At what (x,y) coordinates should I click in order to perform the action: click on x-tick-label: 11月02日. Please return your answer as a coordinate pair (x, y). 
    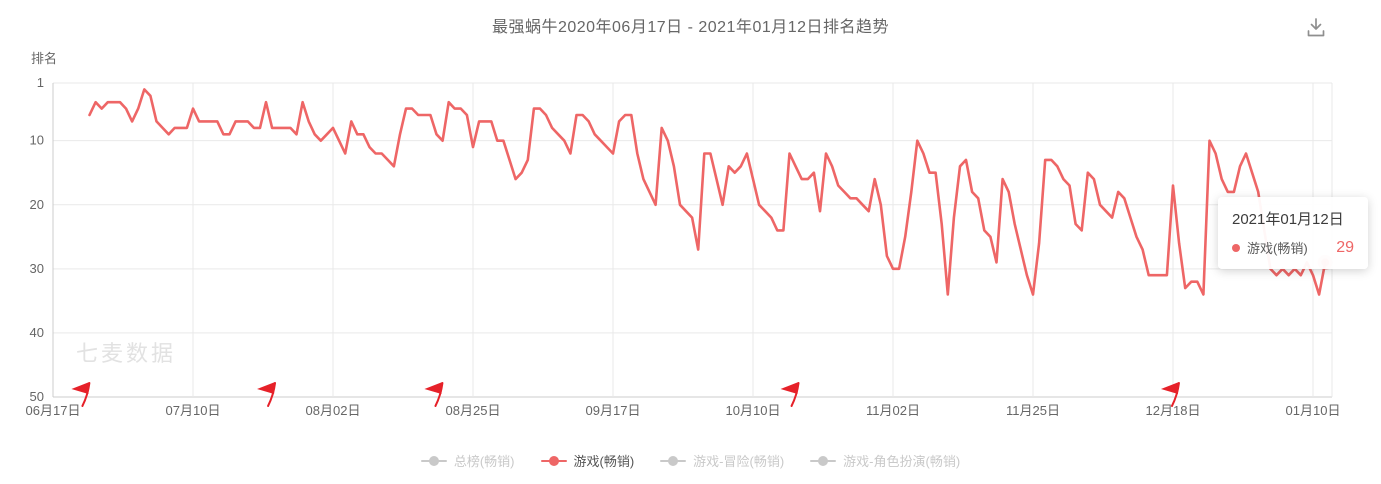
    Looking at the image, I should click on (893, 410).